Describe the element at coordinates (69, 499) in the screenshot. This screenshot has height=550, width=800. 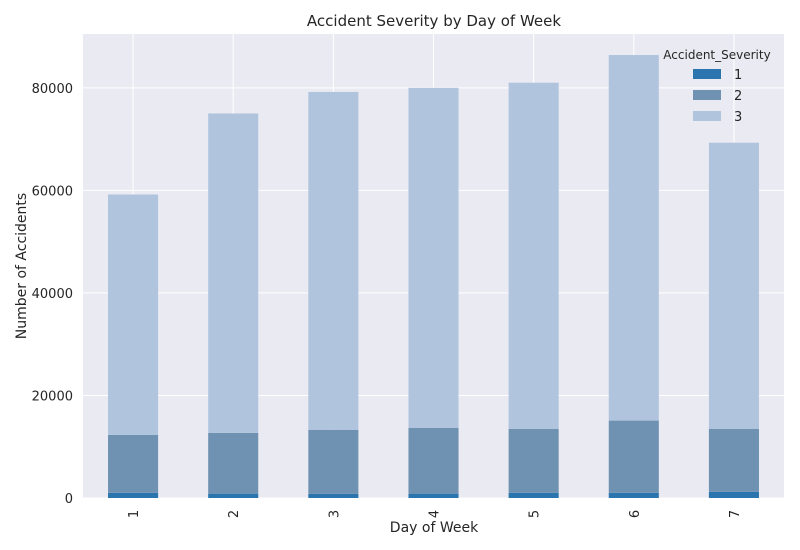
I see `y-tick-label: 0` at that location.